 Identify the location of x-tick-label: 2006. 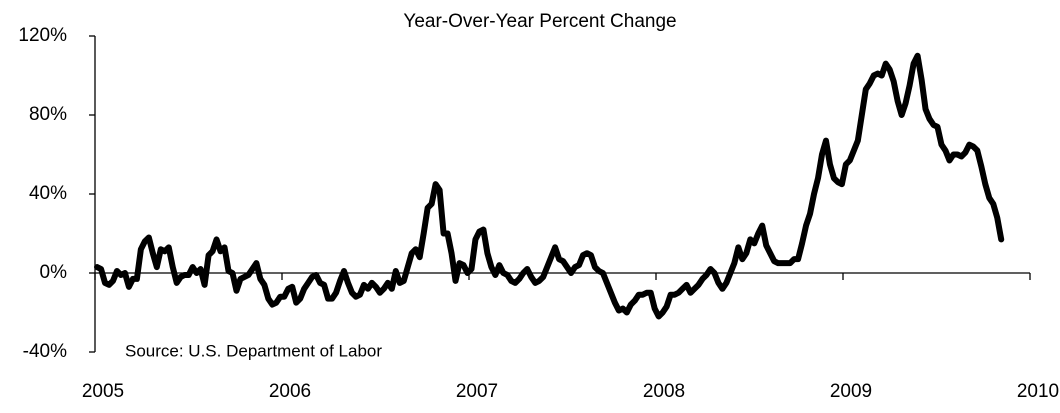
(290, 391).